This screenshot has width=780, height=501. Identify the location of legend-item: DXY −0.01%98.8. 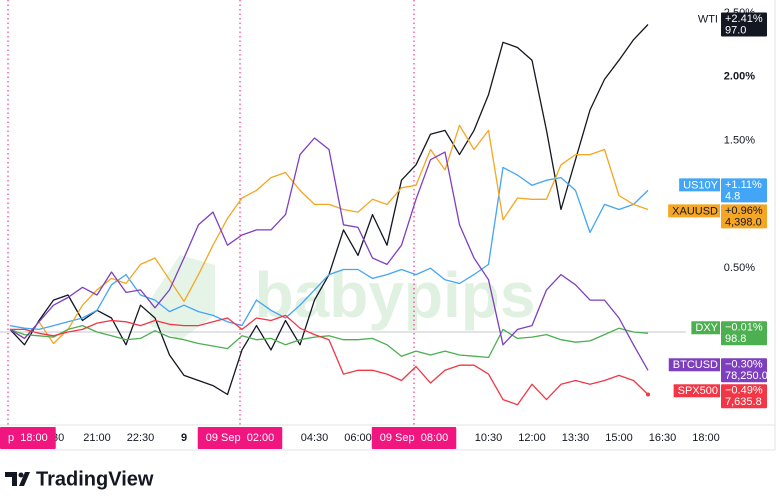
(729, 333).